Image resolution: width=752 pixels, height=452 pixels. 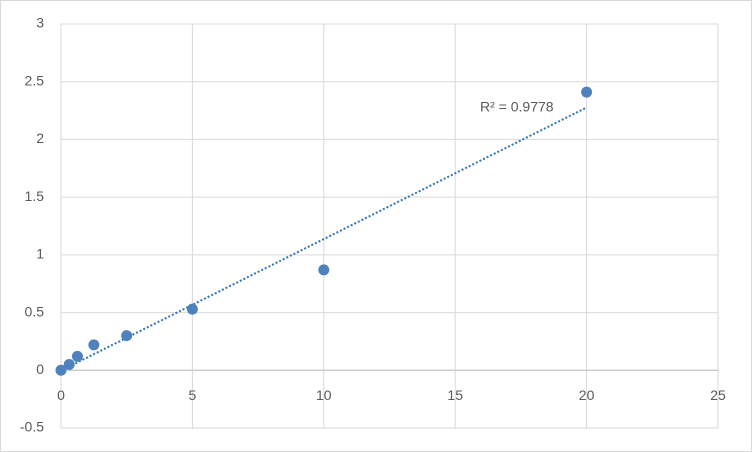 I want to click on x-tick-label: 15, so click(x=455, y=395).